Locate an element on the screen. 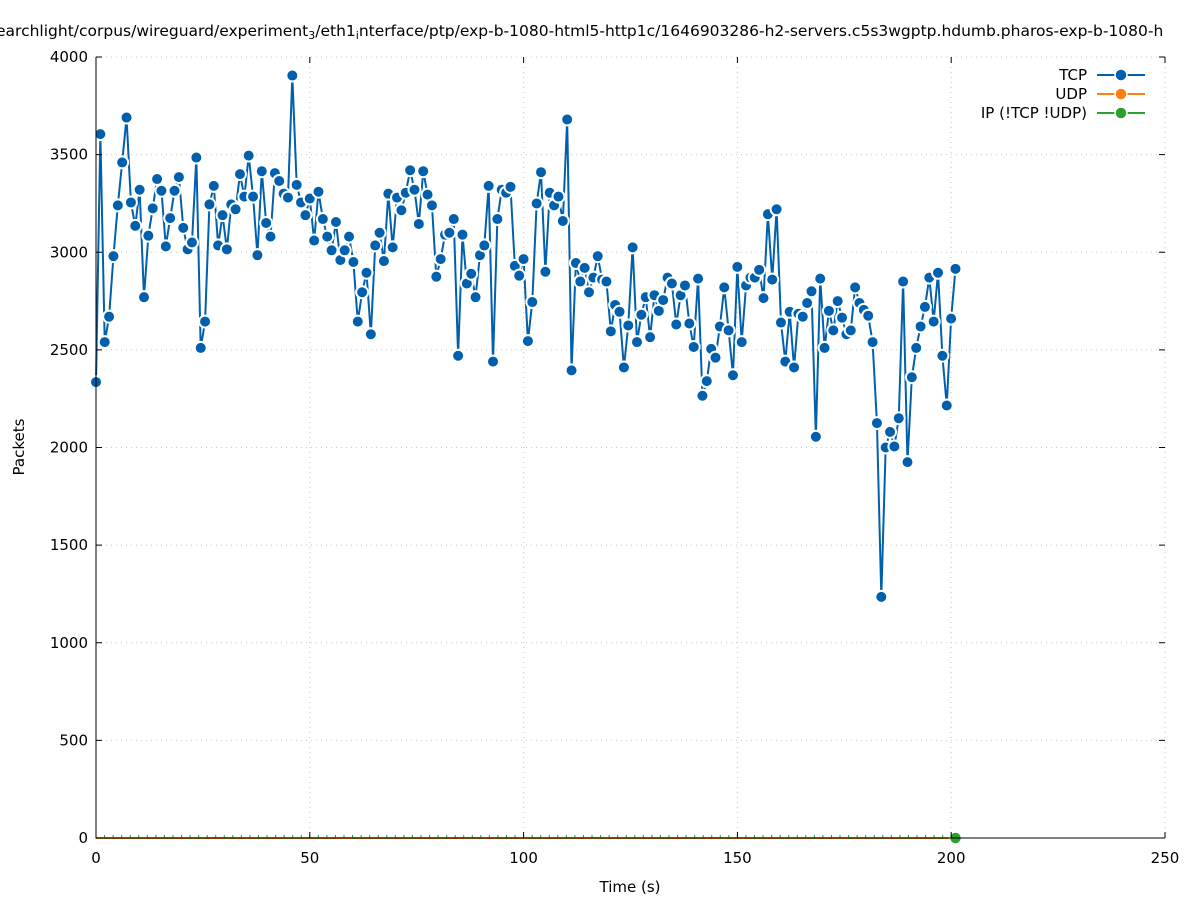 The image size is (1197, 900). y-tick-label: 500 is located at coordinates (73, 740).